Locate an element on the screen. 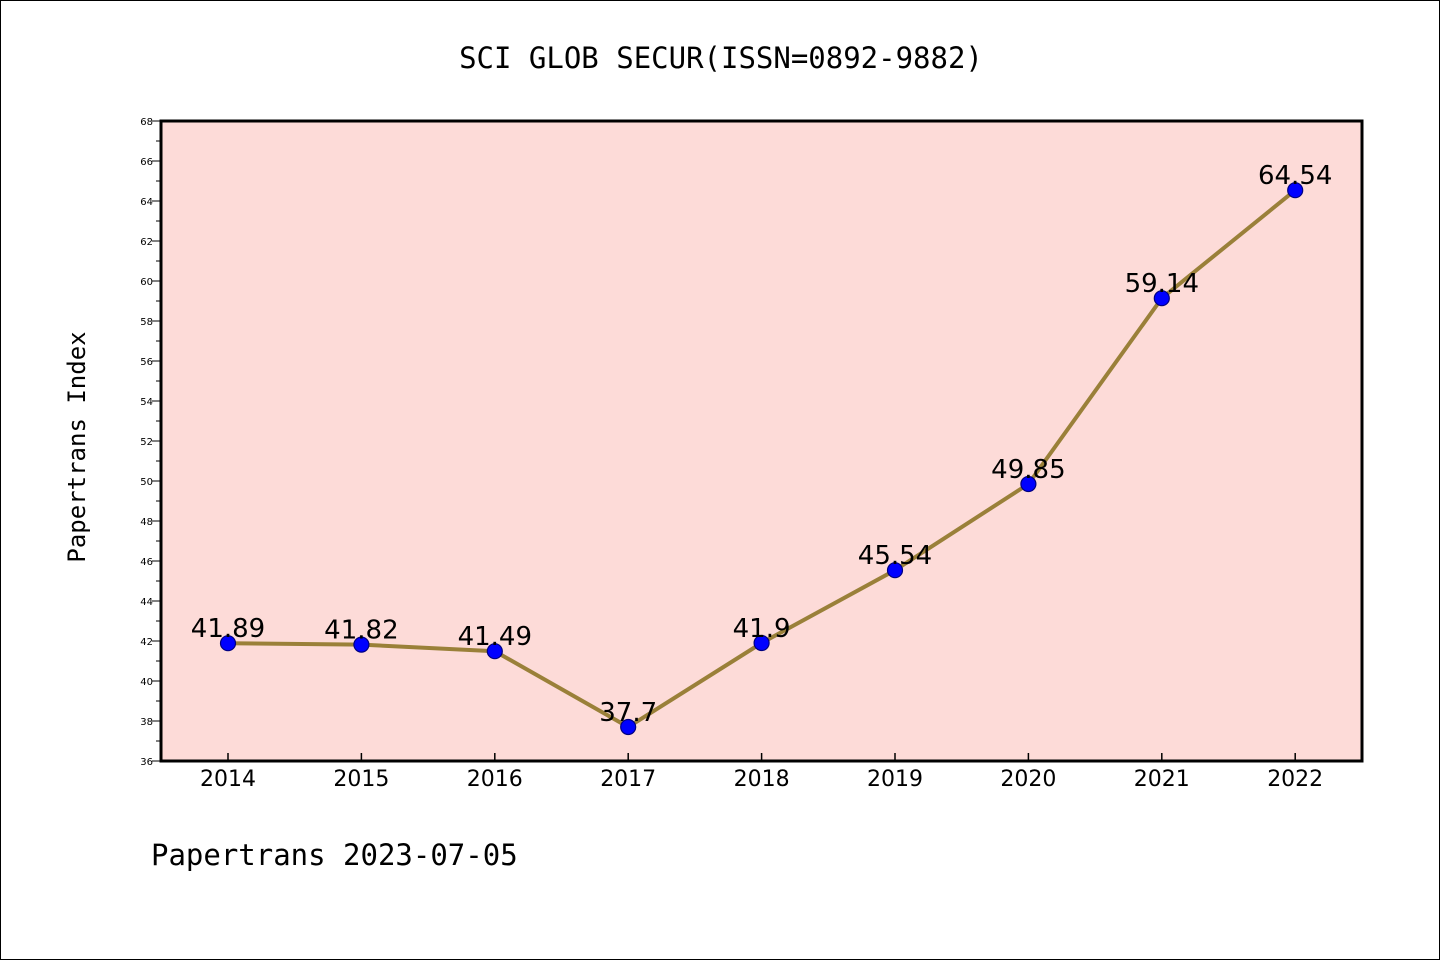 Image resolution: width=1440 pixels, height=961 pixels. x-tick-label: 2016 is located at coordinates (495, 779).